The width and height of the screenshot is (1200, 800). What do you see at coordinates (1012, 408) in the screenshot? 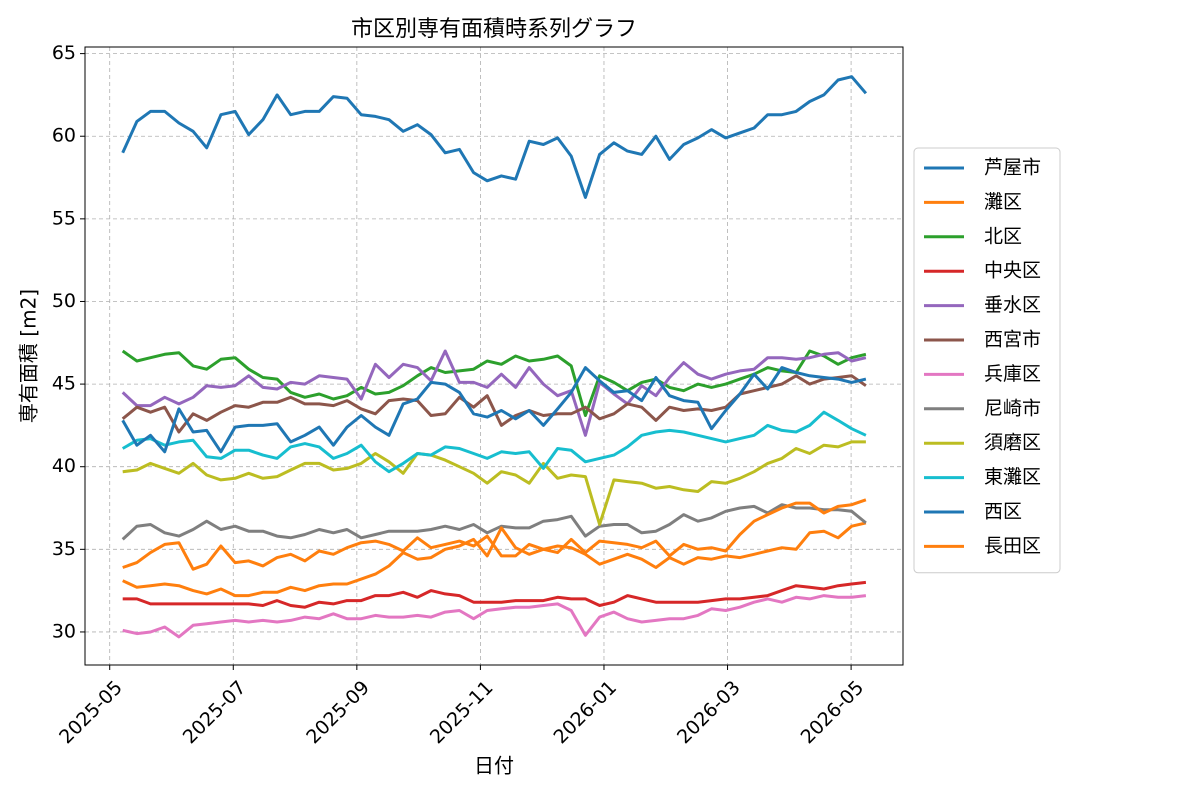
I see `legend-label: 尼崎市` at bounding box center [1012, 408].